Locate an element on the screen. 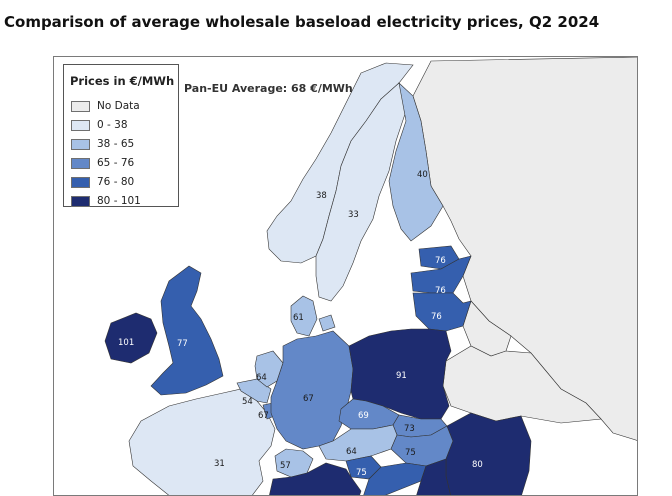  price-label-netherlands: 64 is located at coordinates (261, 378).